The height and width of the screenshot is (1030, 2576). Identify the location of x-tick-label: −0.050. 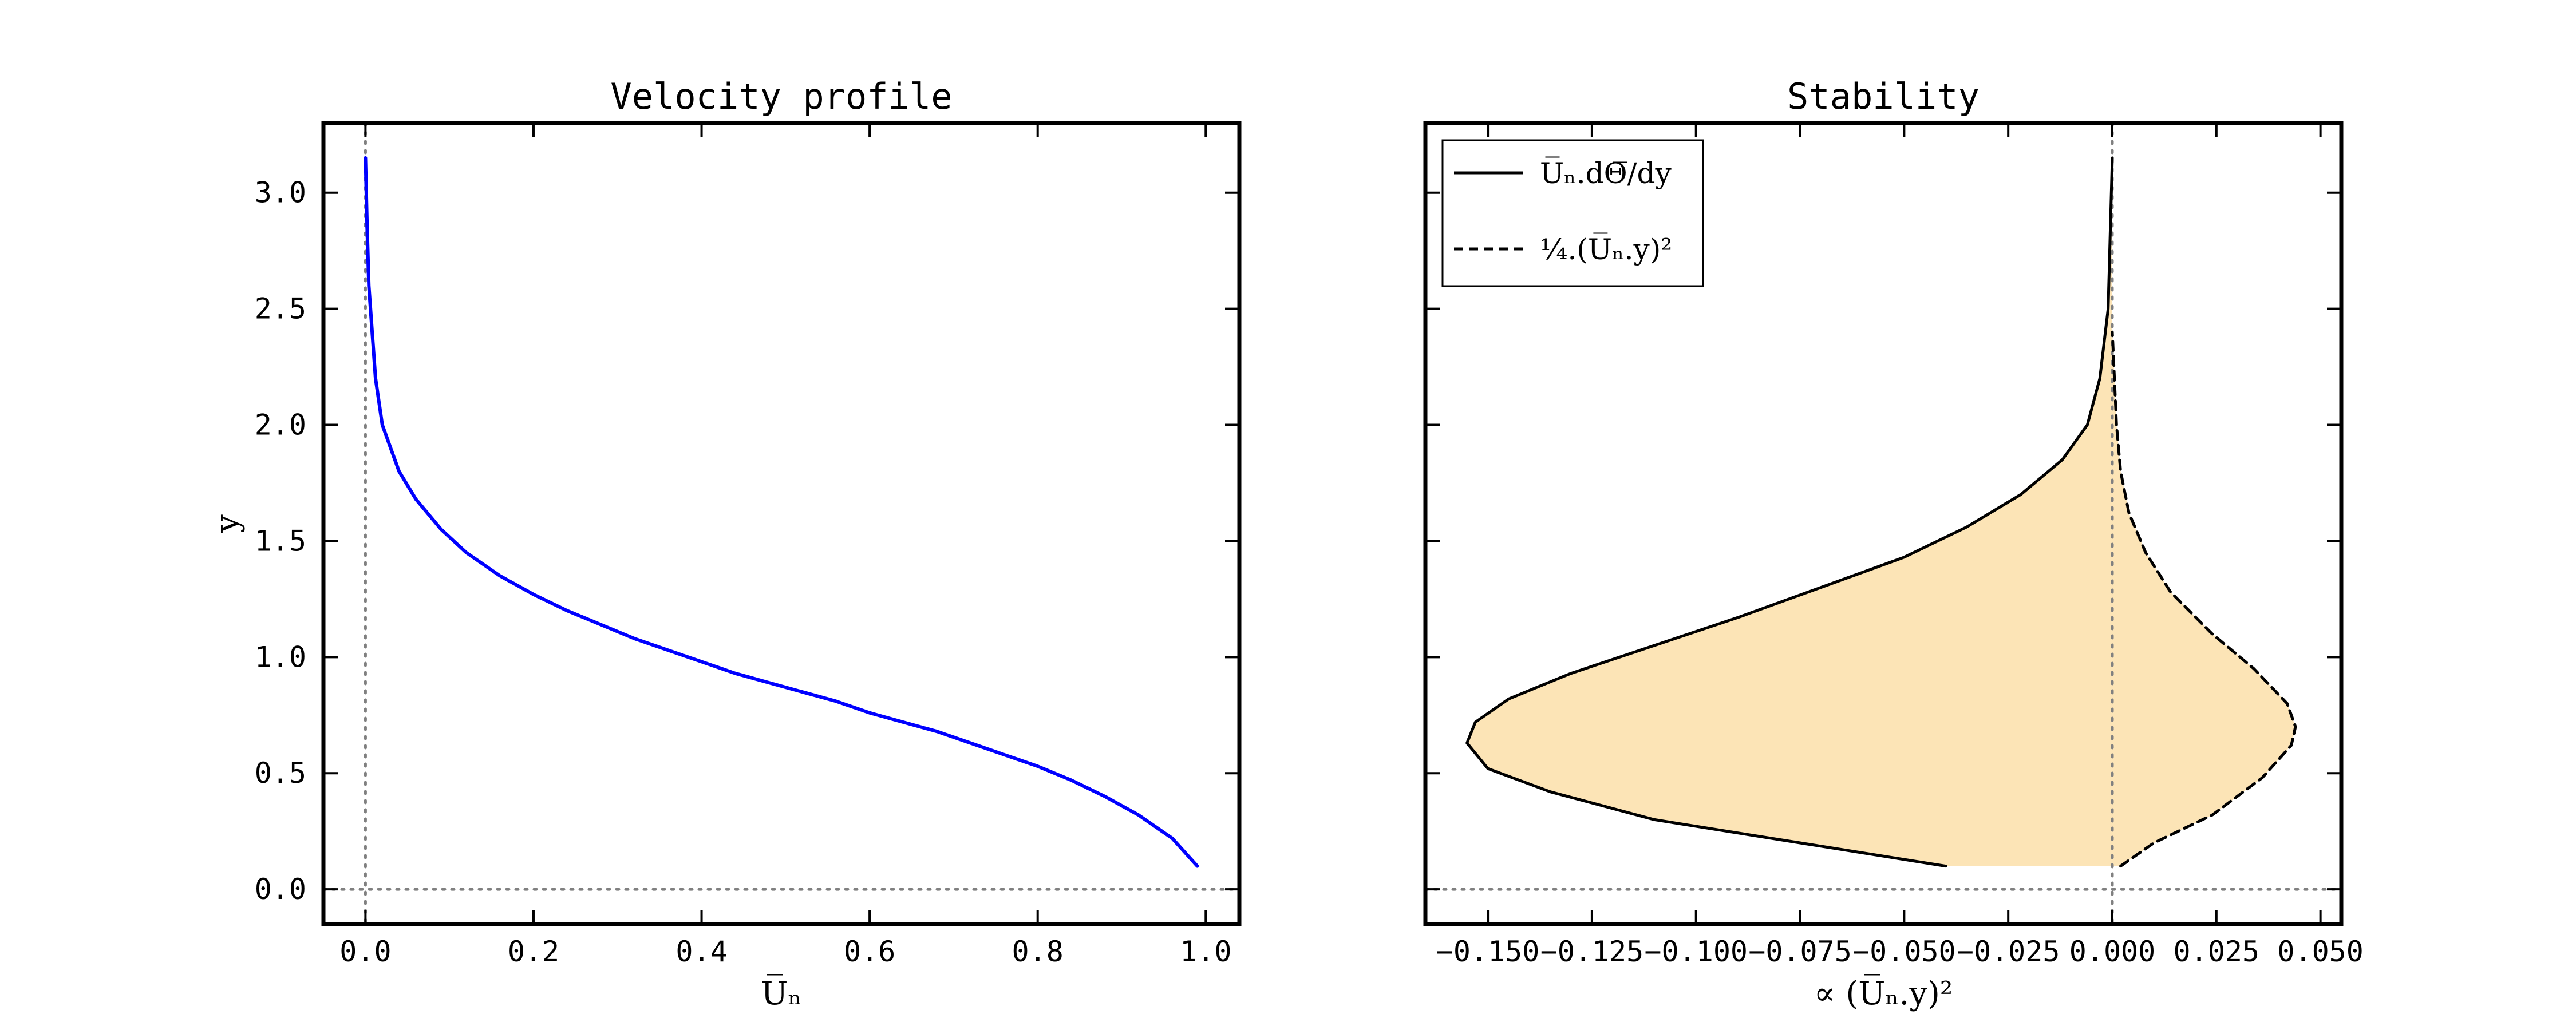
(1904, 951).